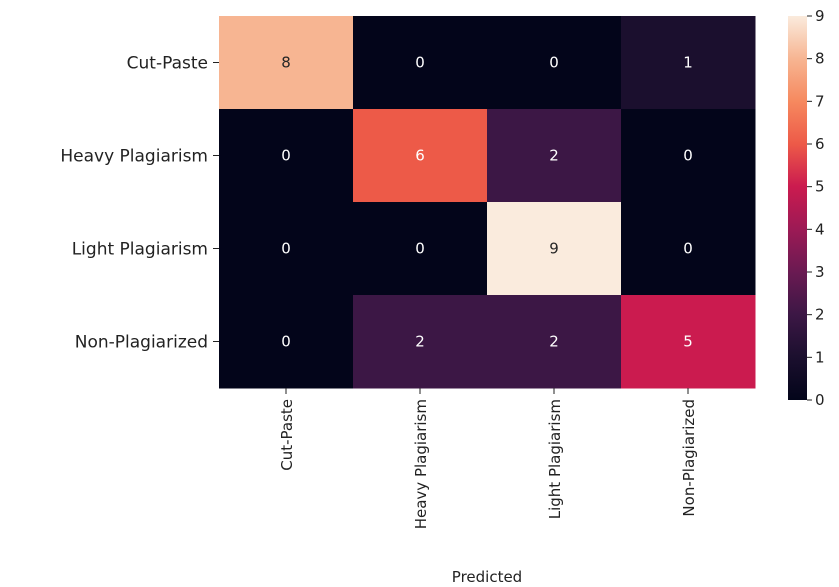  What do you see at coordinates (141, 343) in the screenshot?
I see `y-tick-label: Non-Plagiarized` at bounding box center [141, 343].